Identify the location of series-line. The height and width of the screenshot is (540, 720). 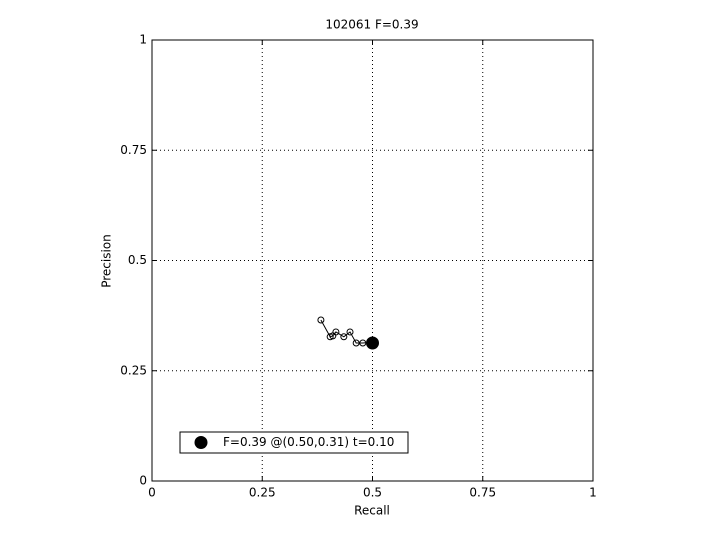
(346, 331).